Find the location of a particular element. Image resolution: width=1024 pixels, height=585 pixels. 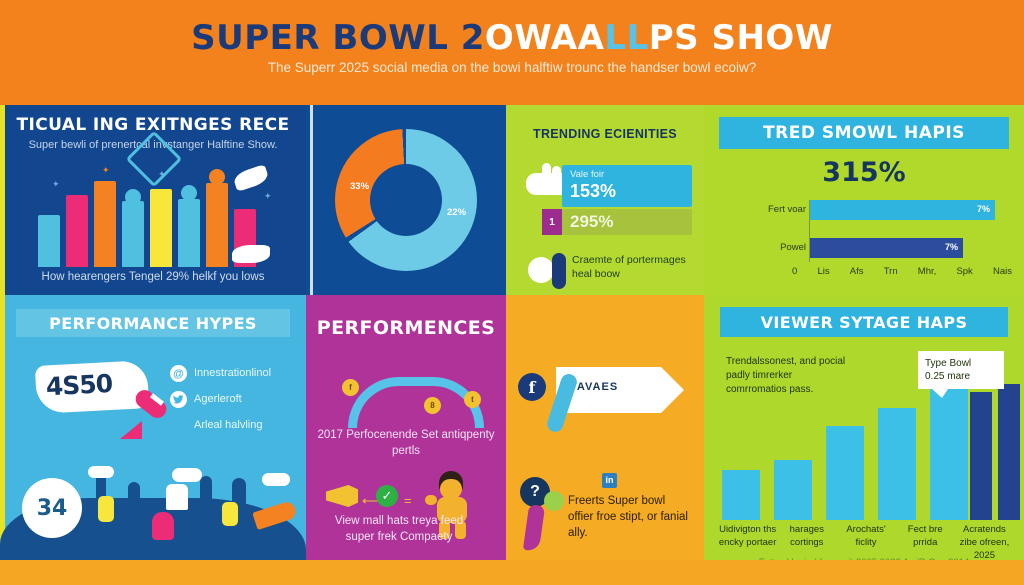

linkedin-glyph: in is located at coordinates (609, 480).